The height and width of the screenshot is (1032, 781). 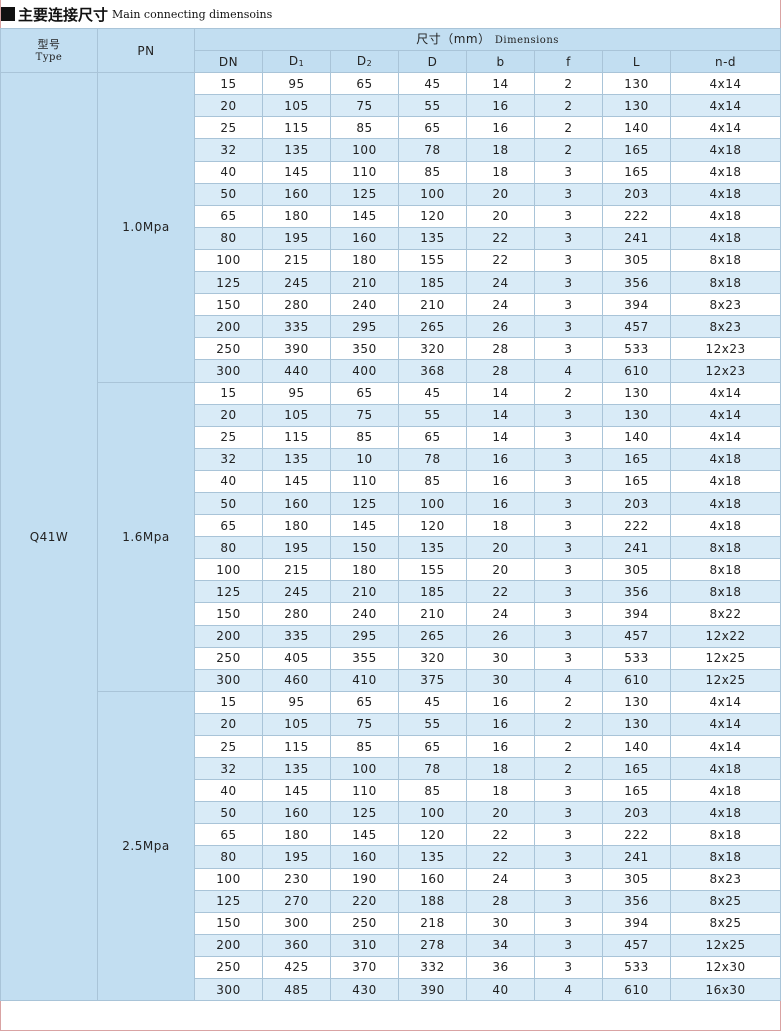 I want to click on data-cell: 16, so click(x=500, y=702).